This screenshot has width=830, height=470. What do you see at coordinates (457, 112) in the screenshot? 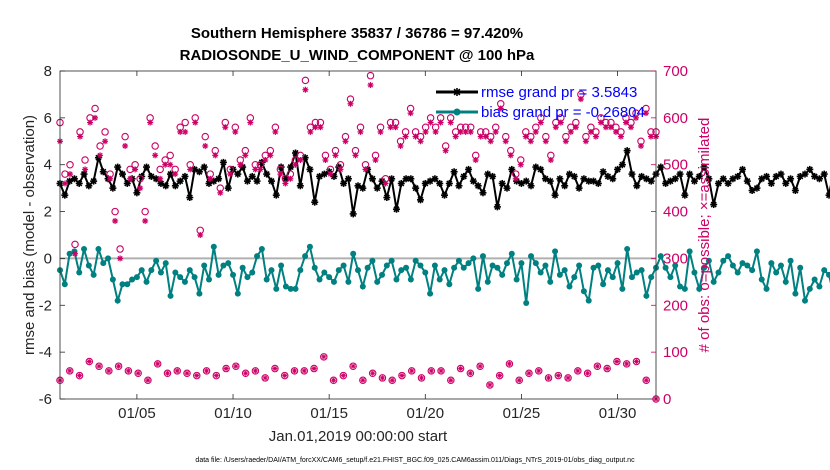
I see `legend-marker-bias` at bounding box center [457, 112].